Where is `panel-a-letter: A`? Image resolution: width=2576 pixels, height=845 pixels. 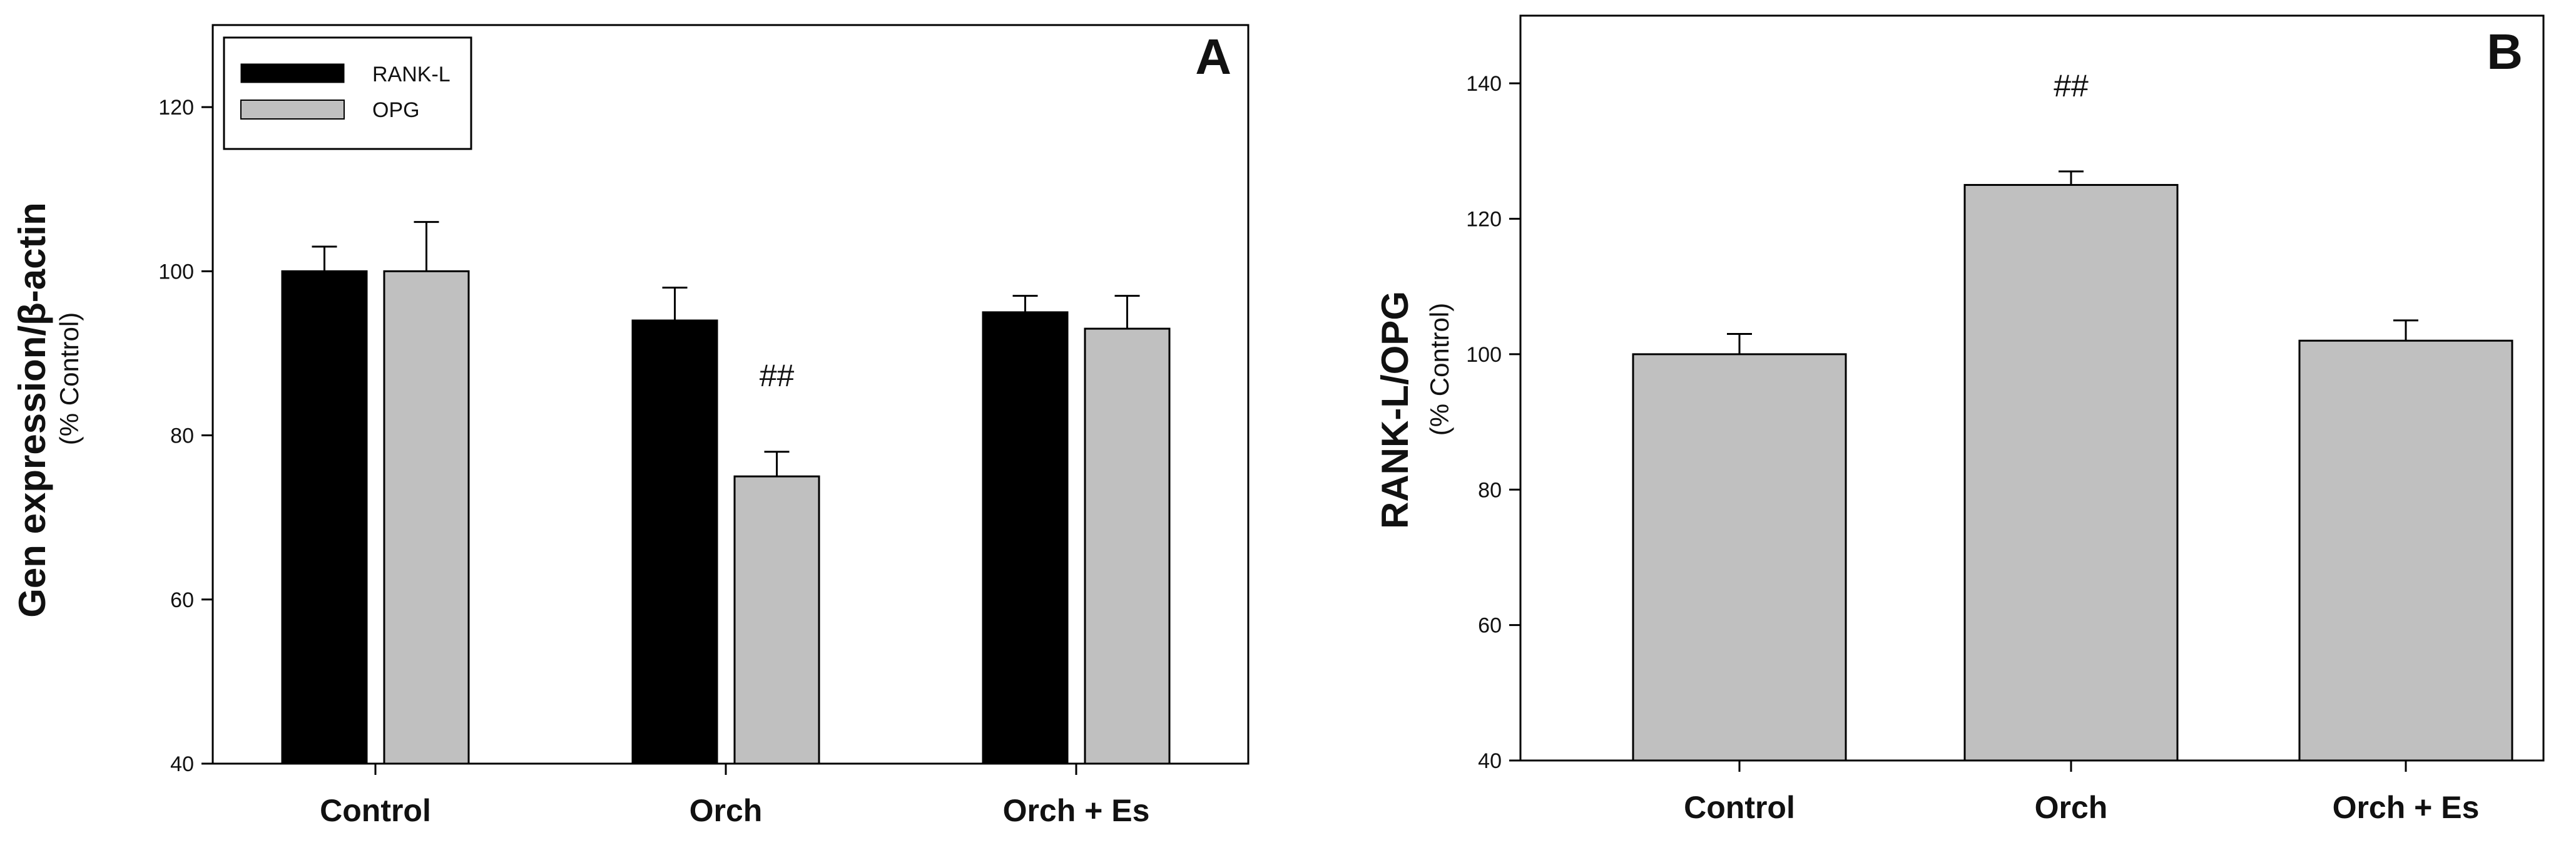 panel-a-letter: A is located at coordinates (1213, 56).